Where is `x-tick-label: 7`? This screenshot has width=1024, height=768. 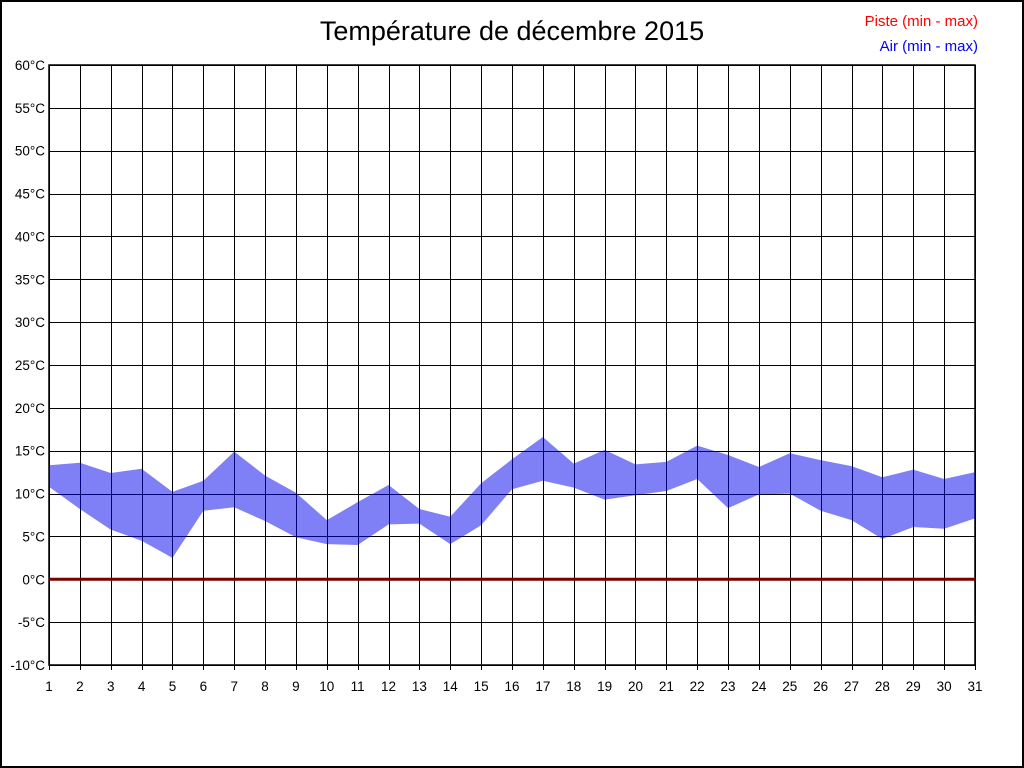
x-tick-label: 7 is located at coordinates (234, 686).